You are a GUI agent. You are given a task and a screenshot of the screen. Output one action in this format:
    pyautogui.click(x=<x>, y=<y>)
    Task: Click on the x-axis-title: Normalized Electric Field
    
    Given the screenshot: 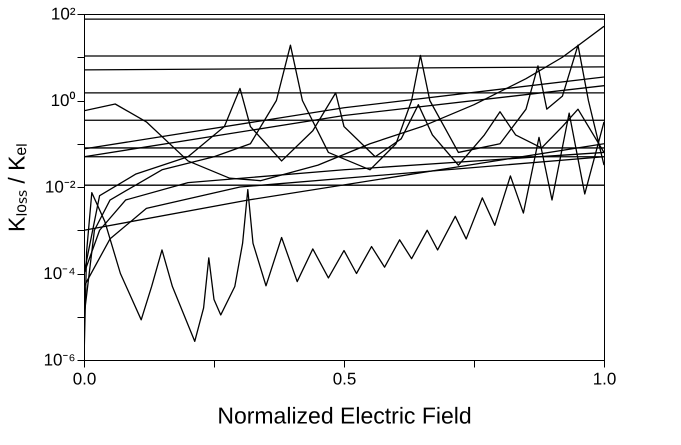 What is the action you would take?
    pyautogui.click(x=344, y=415)
    